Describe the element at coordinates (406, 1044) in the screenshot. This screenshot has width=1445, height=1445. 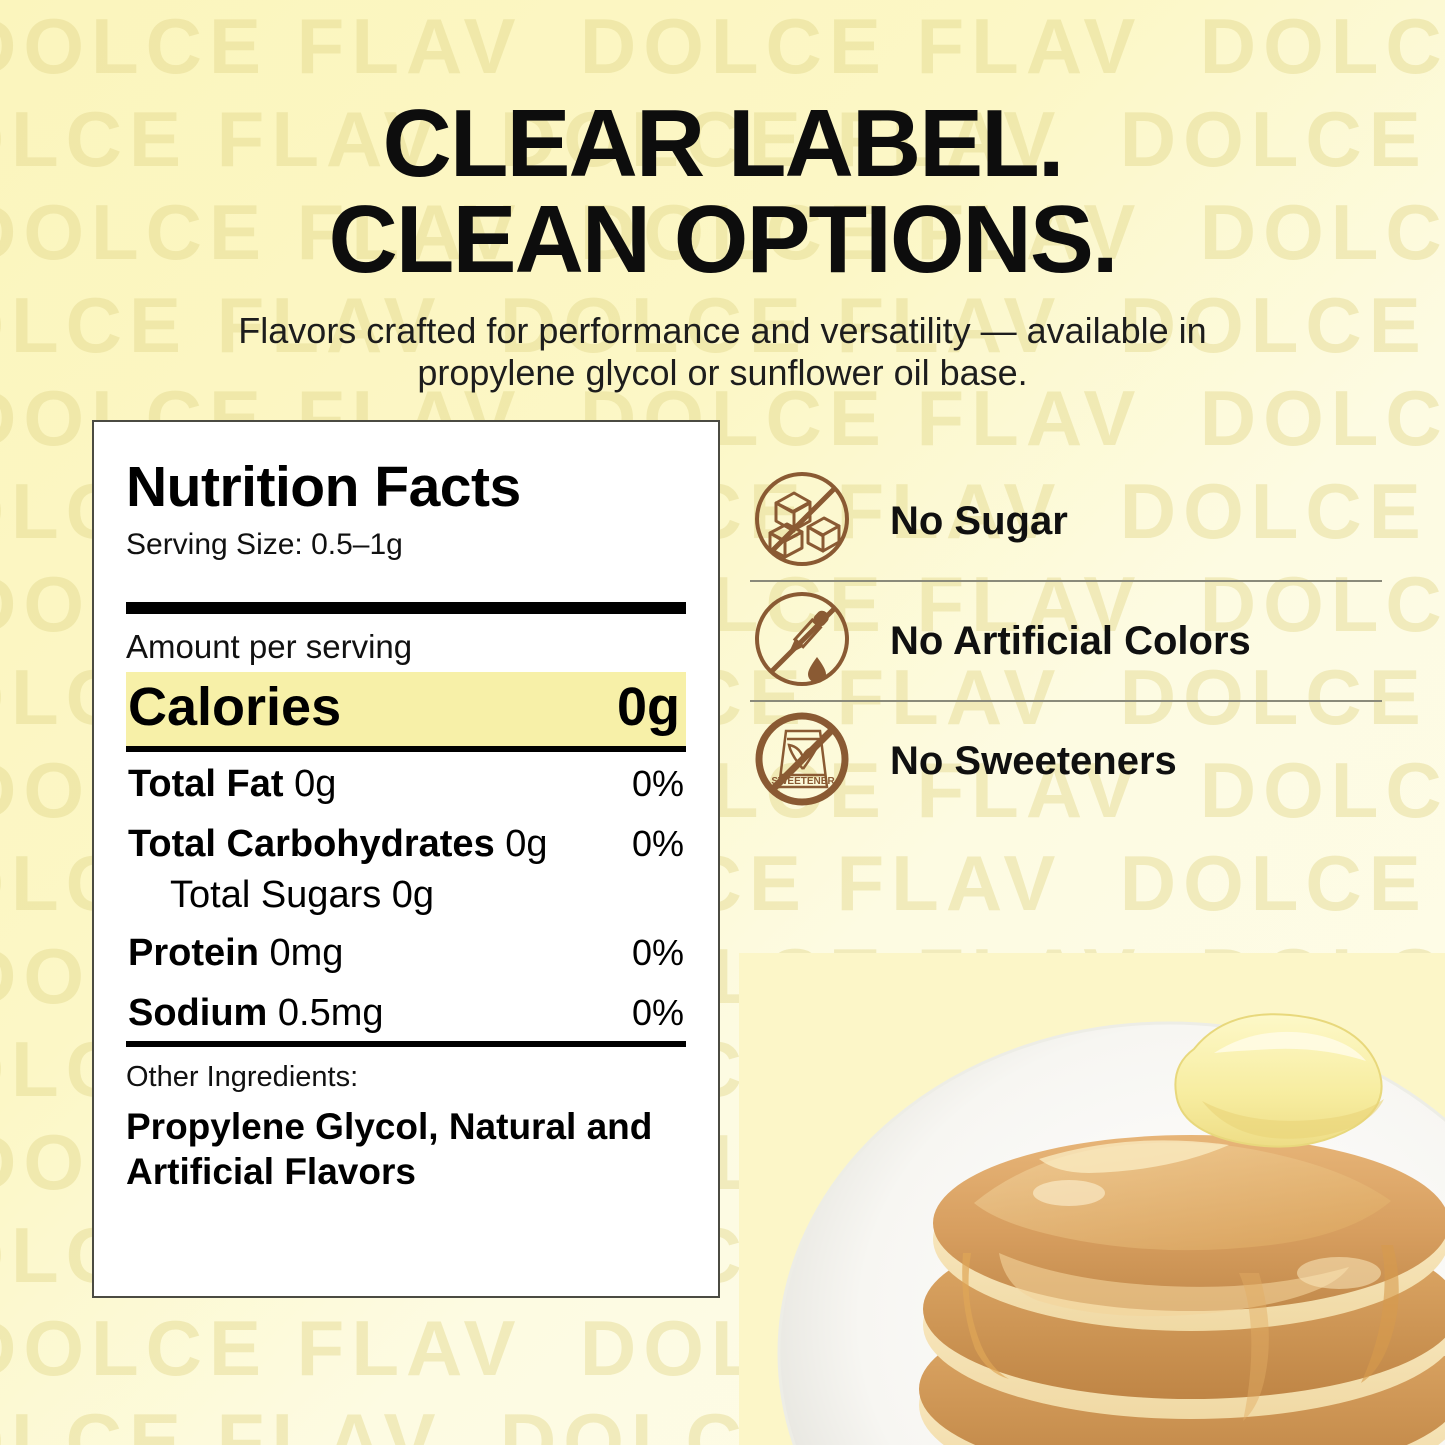
I see `divider-above-ingredients` at that location.